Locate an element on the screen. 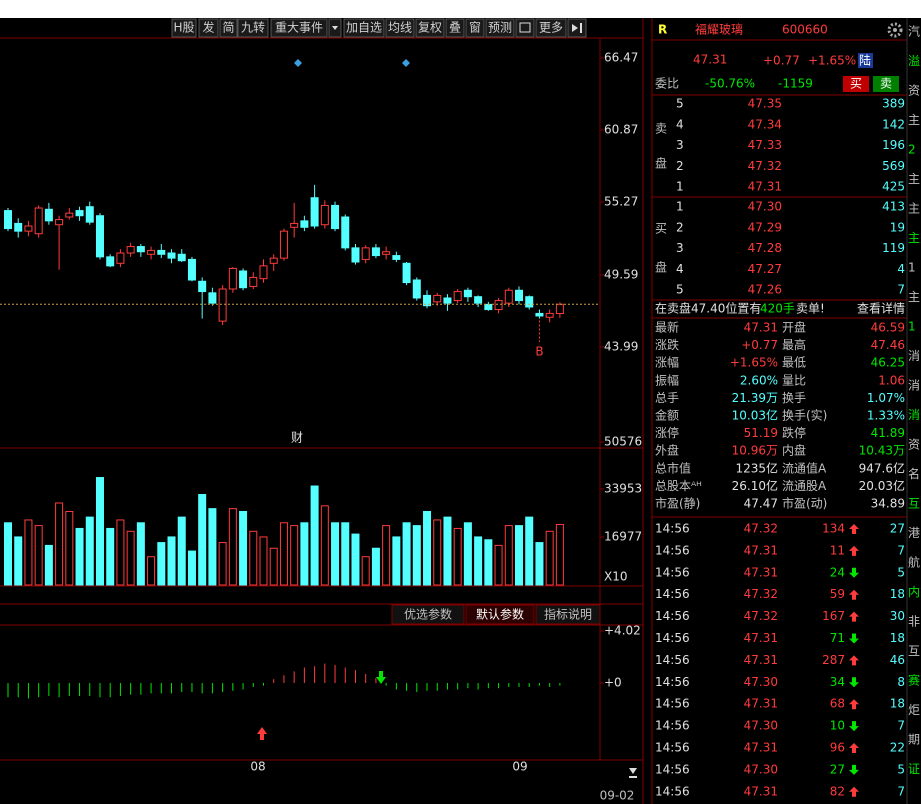  ratio-value: -50.76% is located at coordinates (730, 84).